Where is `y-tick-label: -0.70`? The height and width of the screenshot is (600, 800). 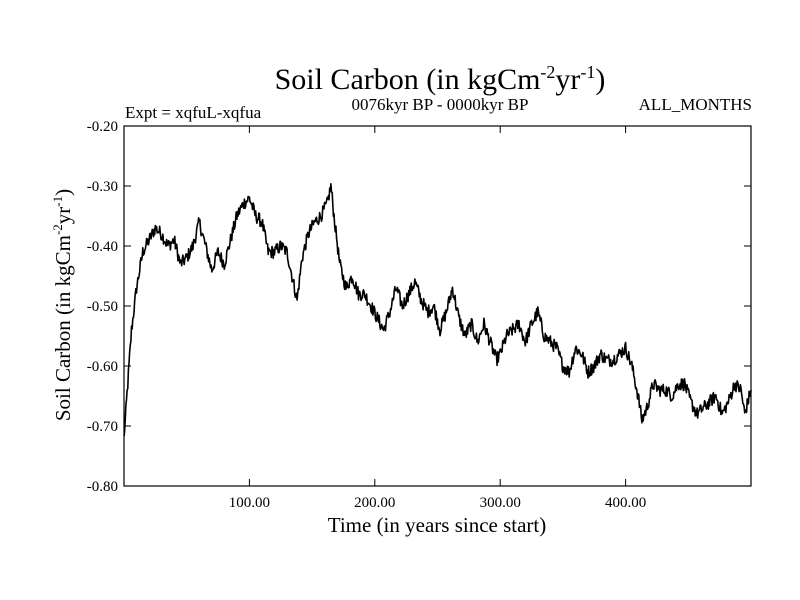 y-tick-label: -0.70 is located at coordinates (102, 427).